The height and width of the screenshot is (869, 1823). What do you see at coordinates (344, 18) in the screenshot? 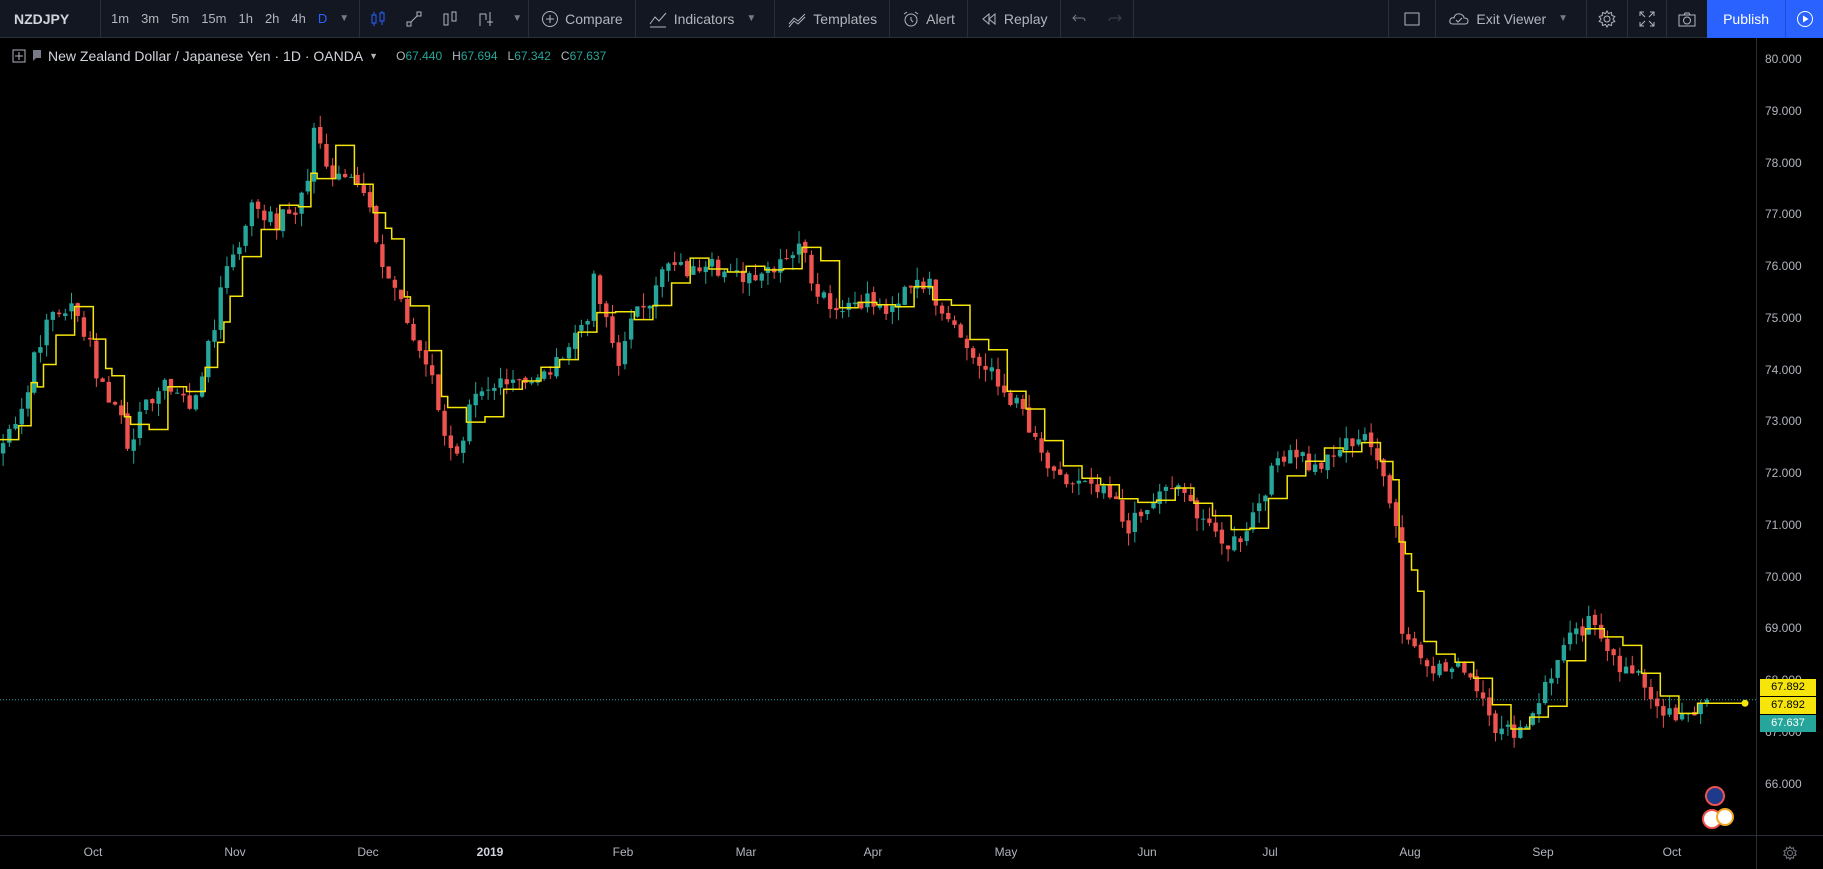
I see `interval-dropdown-icon: ▼` at bounding box center [344, 18].